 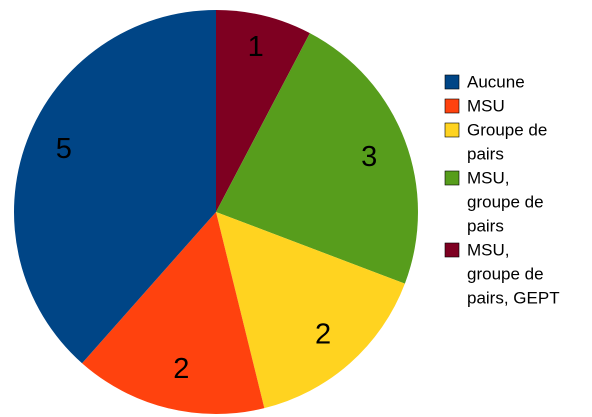 I want to click on legend-label-groupe-de-pairs-line-1: Groupe de, so click(x=507, y=130).